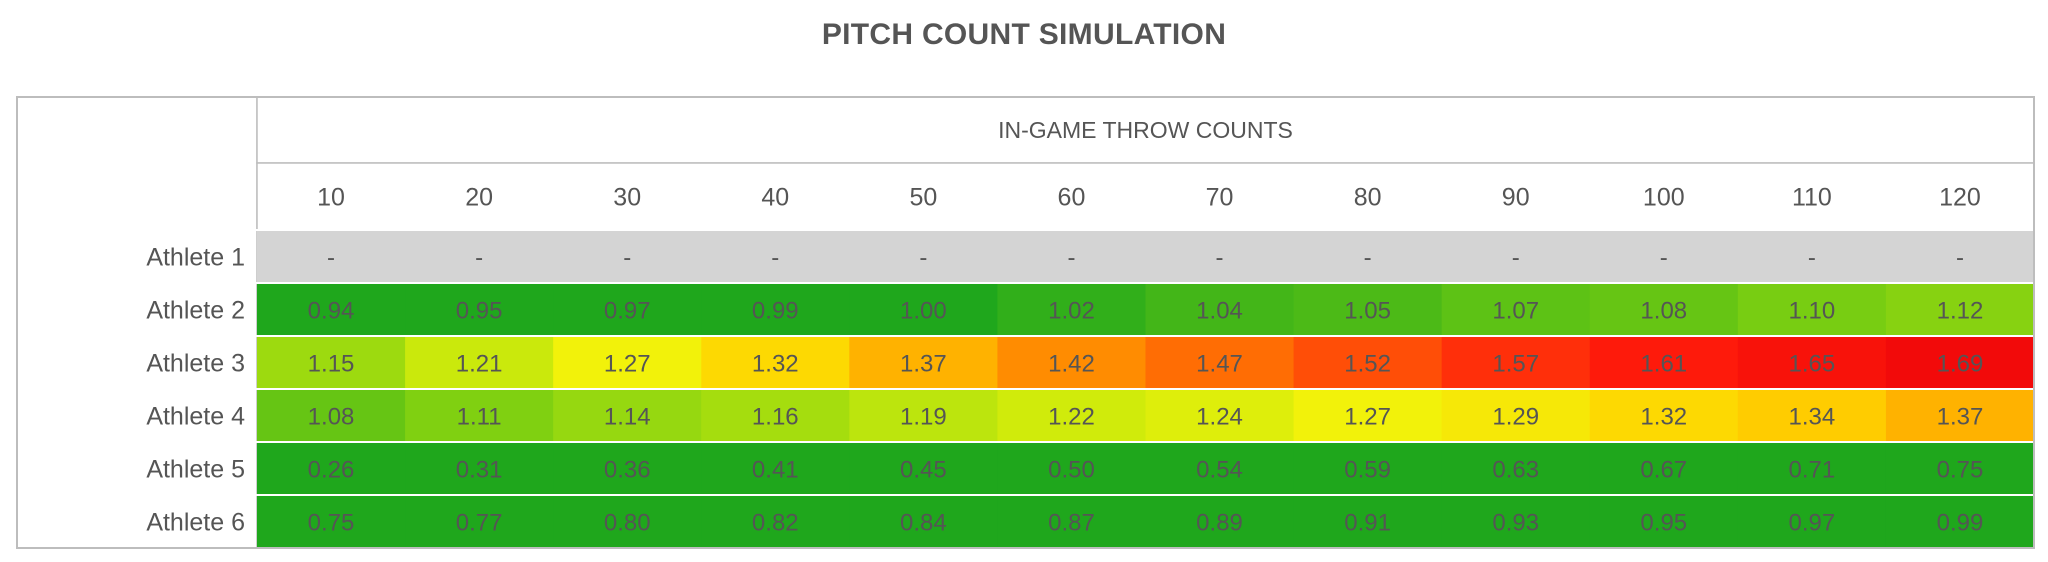  I want to click on corner-cell, so click(137, 163).